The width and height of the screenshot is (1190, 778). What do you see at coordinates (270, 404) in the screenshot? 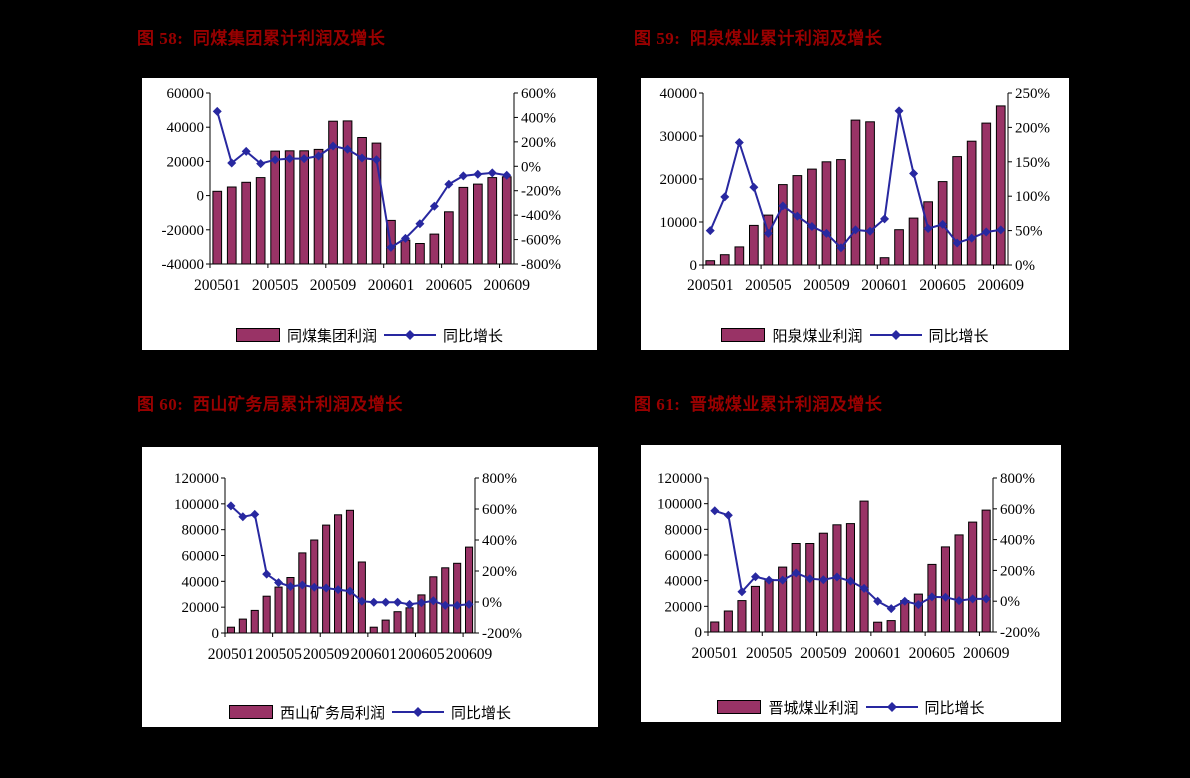
I see `chart-title-60: 图 60: 西山矿务局累计利润及增长` at bounding box center [270, 404].